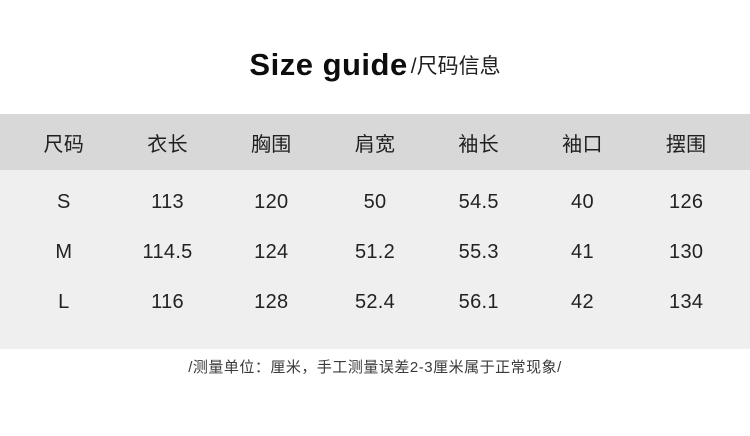 The image size is (750, 436). I want to click on table-cell: 50, so click(375, 201).